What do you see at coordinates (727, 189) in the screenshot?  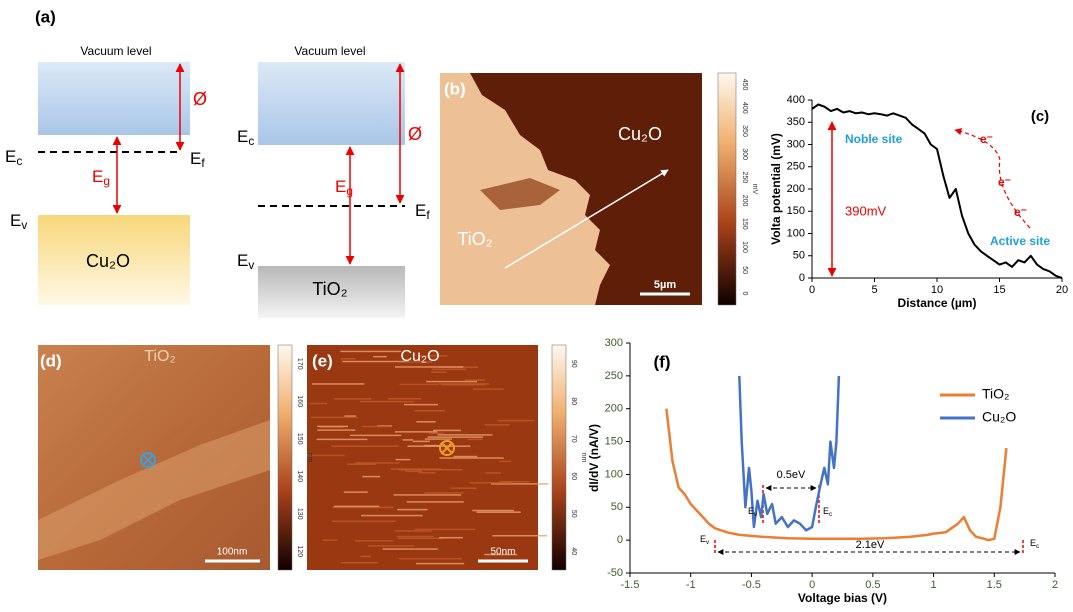 I see `colorbar` at bounding box center [727, 189].